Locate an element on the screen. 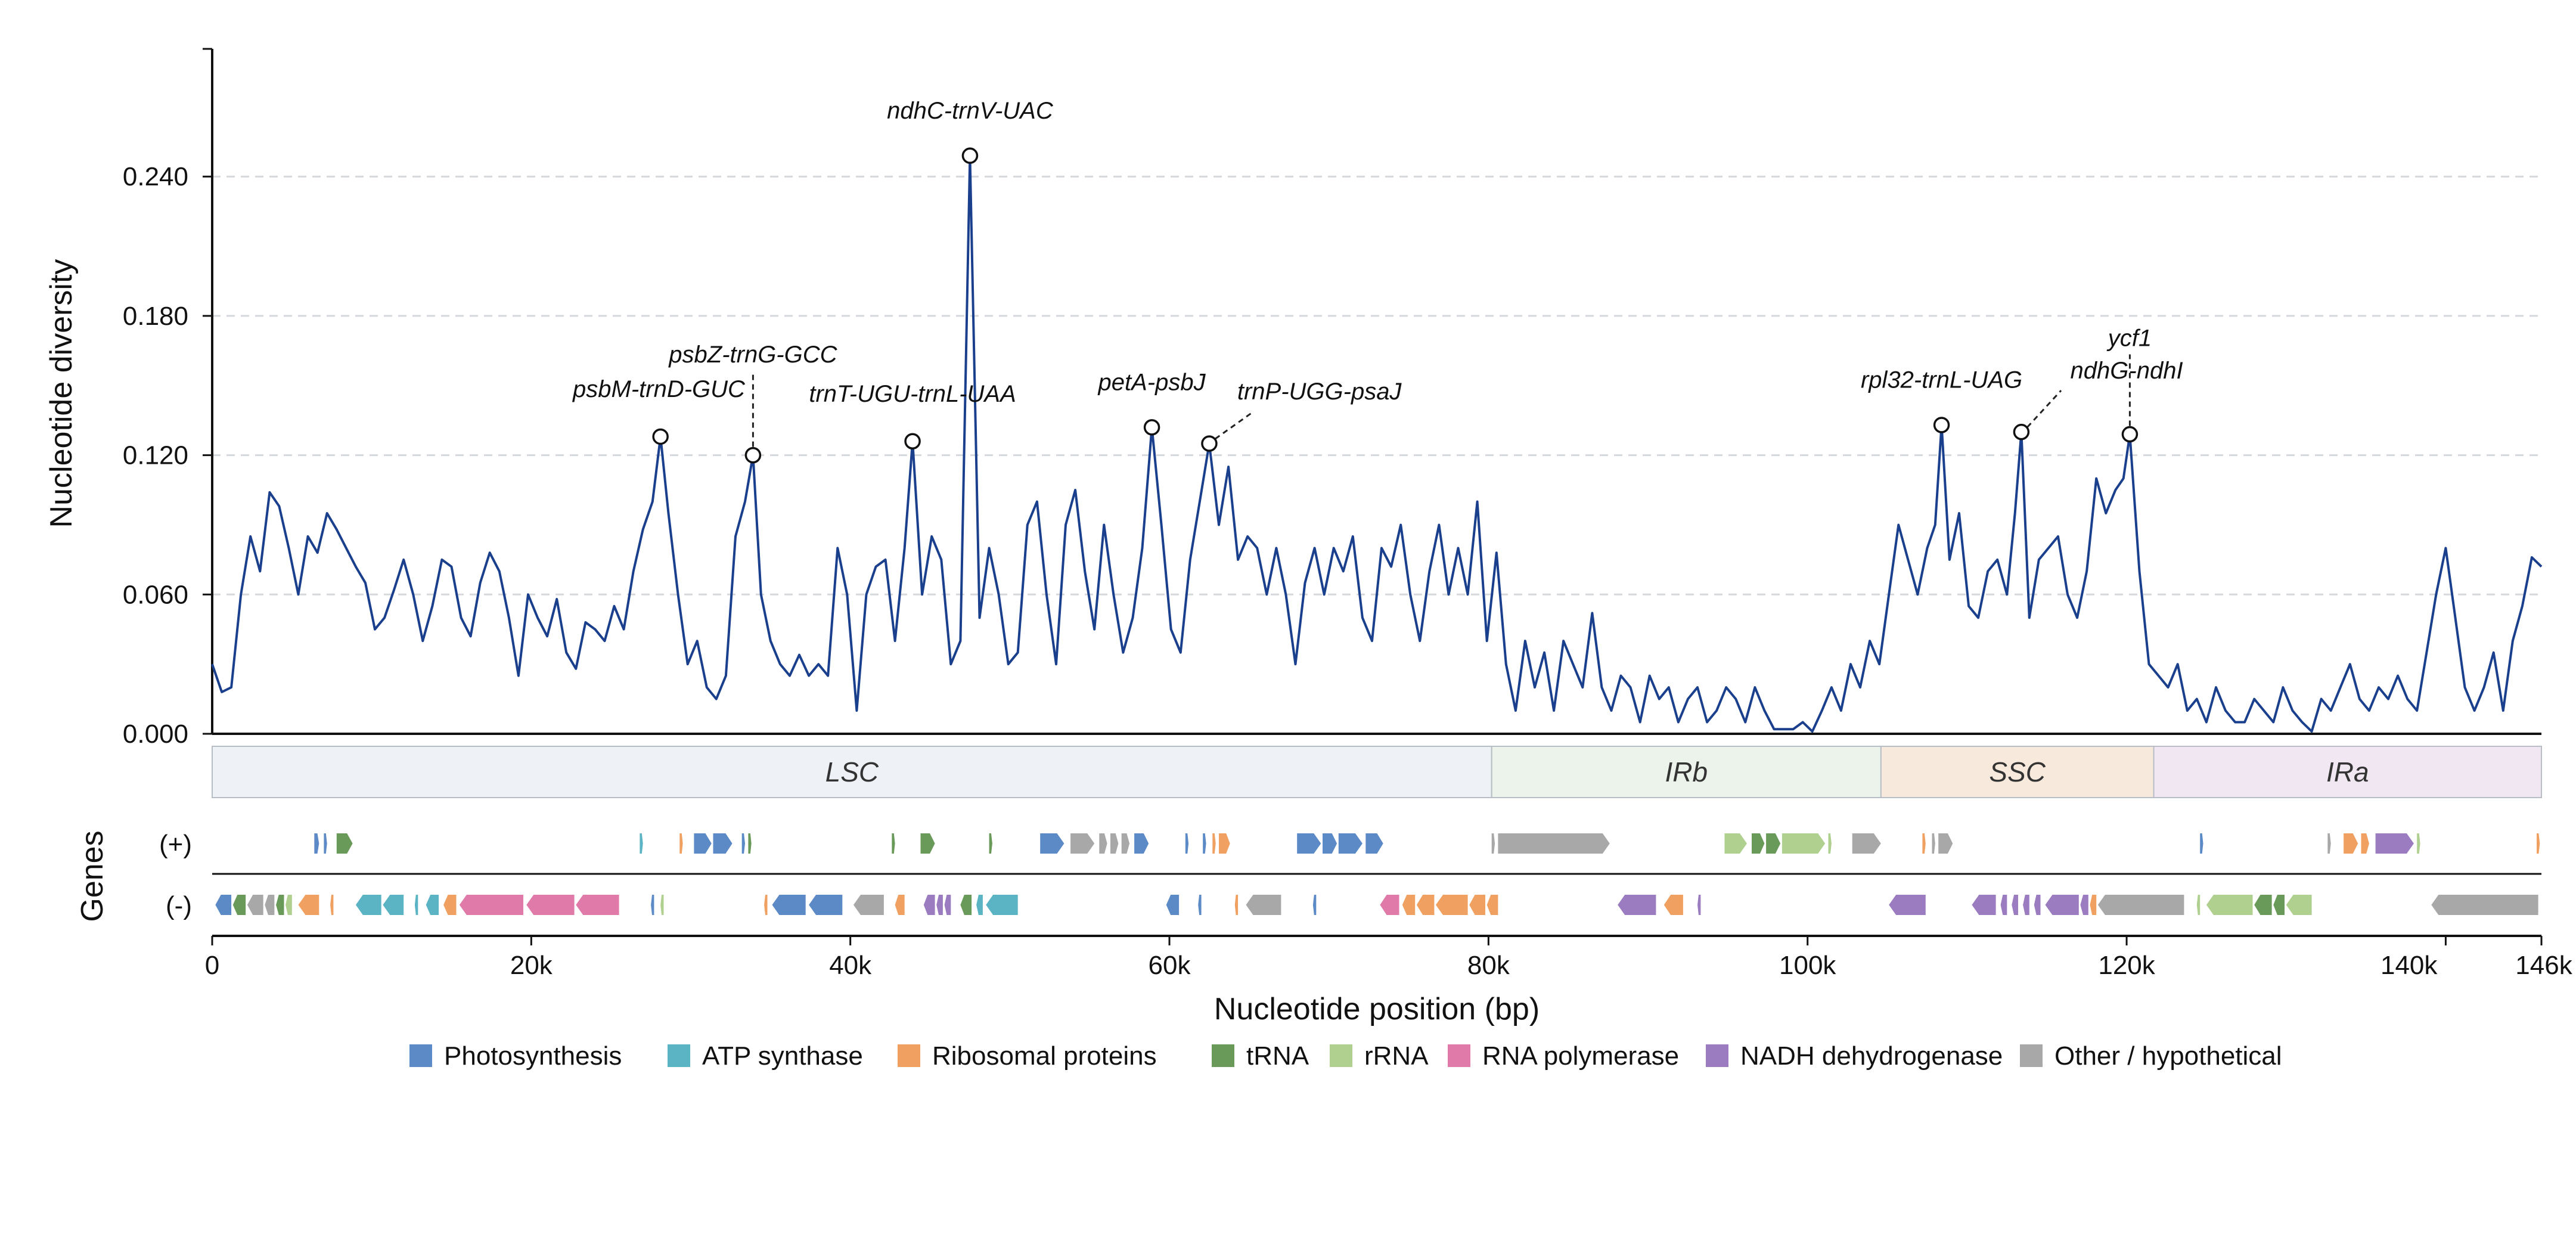 Image resolution: width=2576 pixels, height=1253 pixels. legend-label: ATP synthase is located at coordinates (783, 1056).